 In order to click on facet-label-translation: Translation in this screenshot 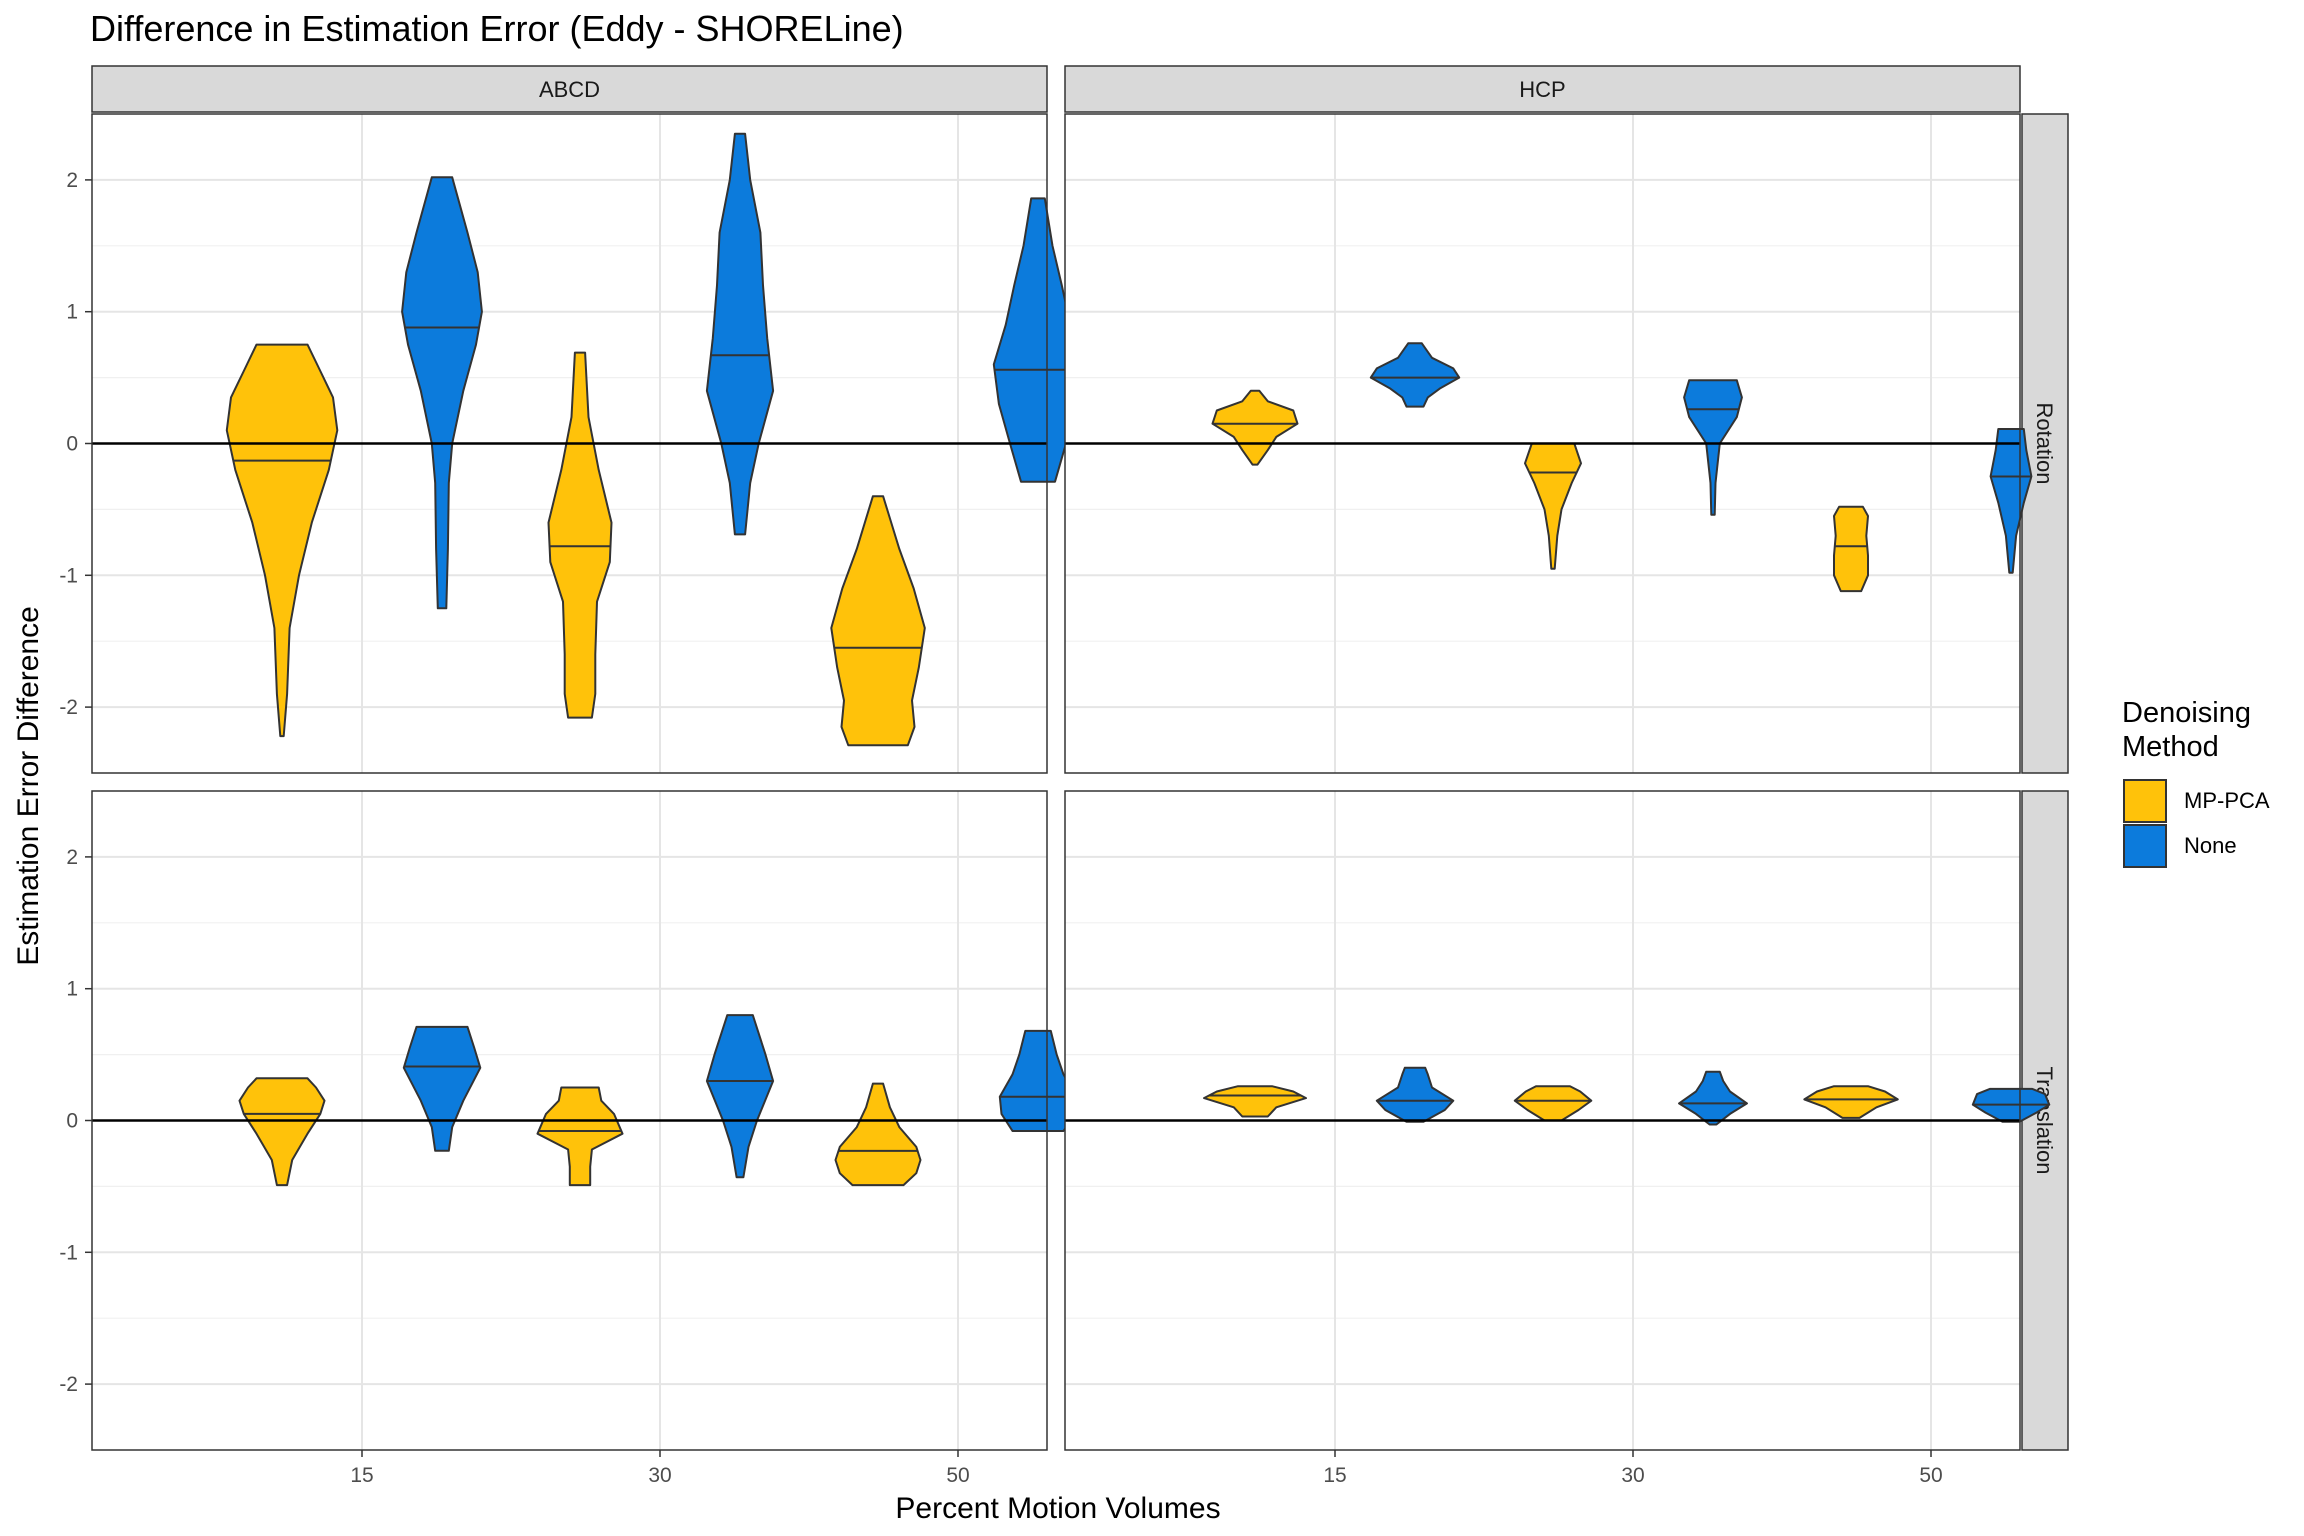, I will do `click(2044, 1120)`.